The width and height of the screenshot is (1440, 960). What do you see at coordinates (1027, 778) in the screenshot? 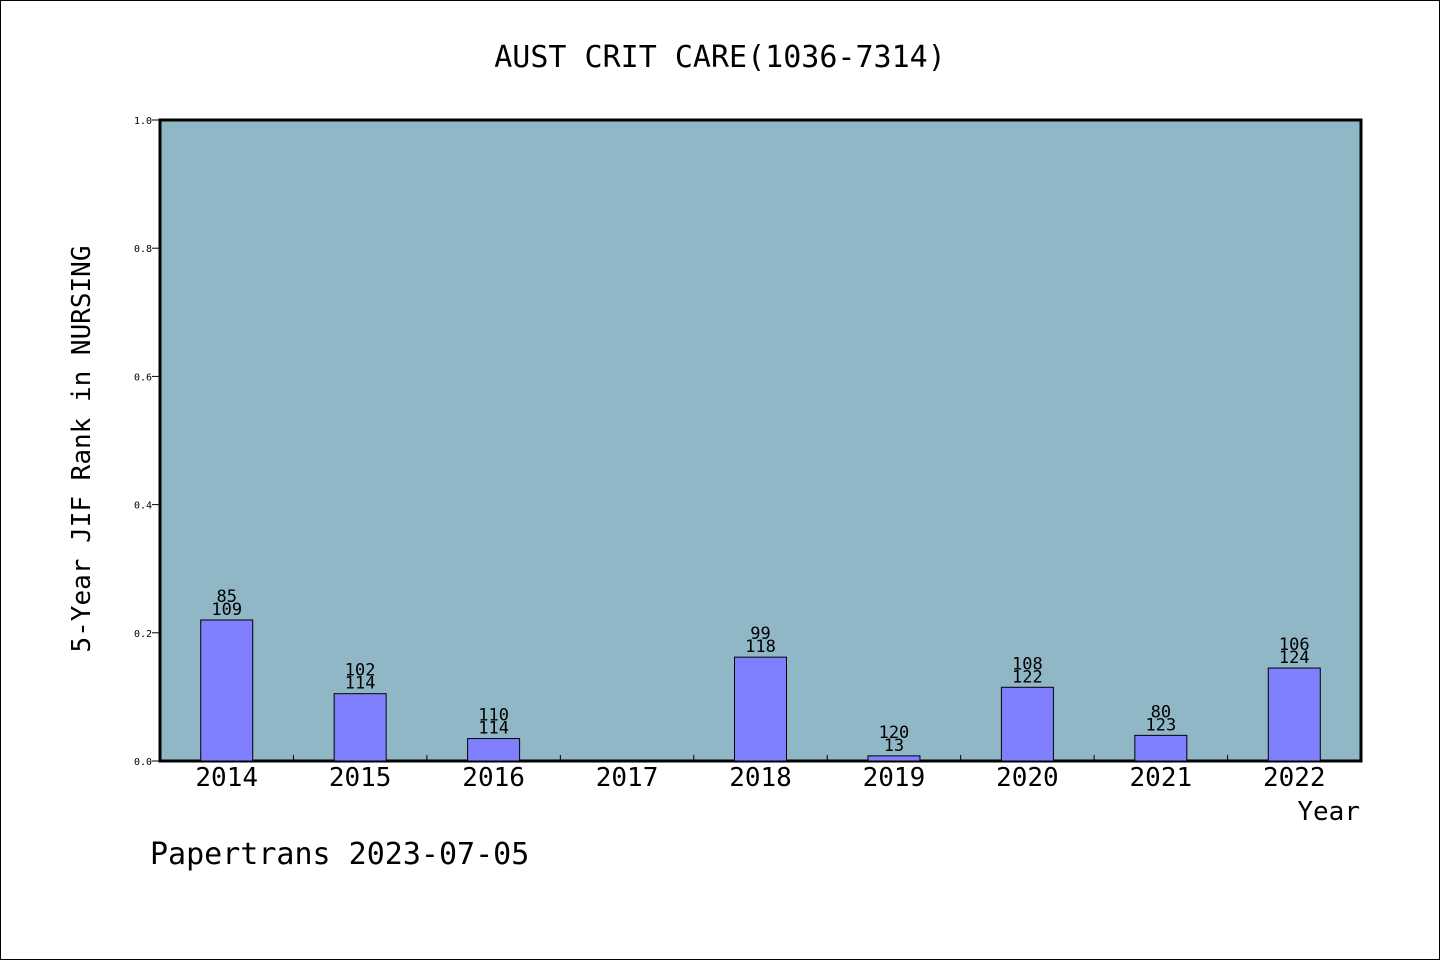
I see `x-tick-label: 2020` at bounding box center [1027, 778].